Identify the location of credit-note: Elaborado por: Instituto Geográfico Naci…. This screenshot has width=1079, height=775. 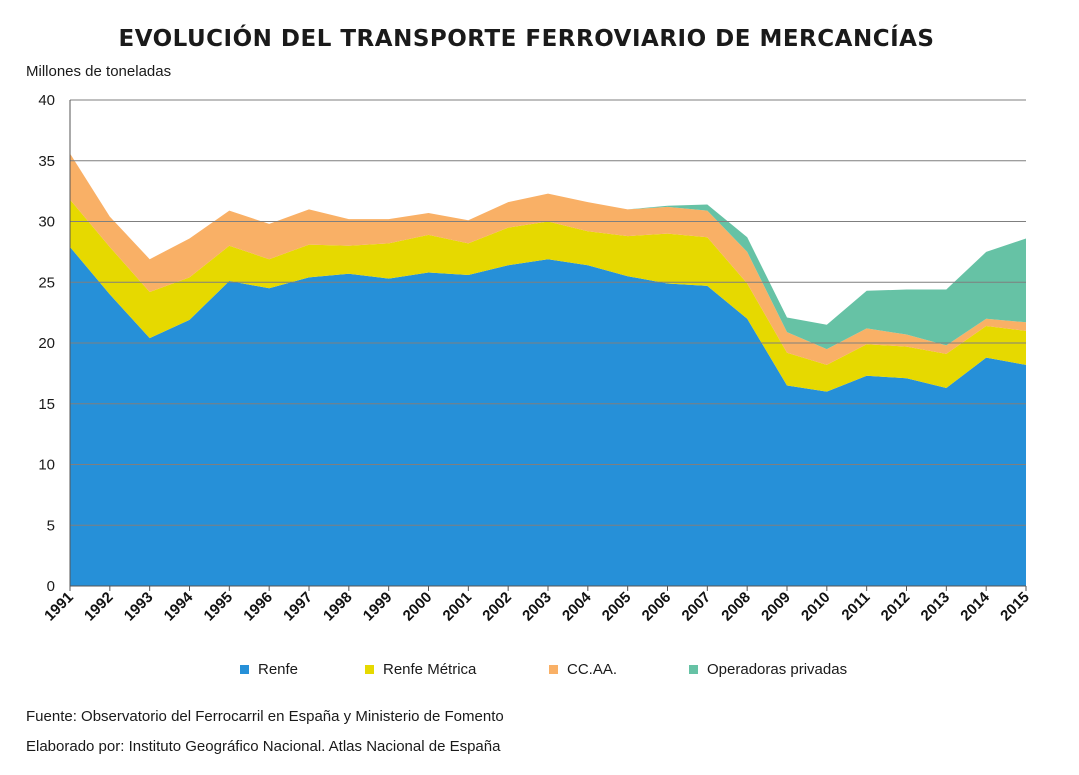
(263, 746).